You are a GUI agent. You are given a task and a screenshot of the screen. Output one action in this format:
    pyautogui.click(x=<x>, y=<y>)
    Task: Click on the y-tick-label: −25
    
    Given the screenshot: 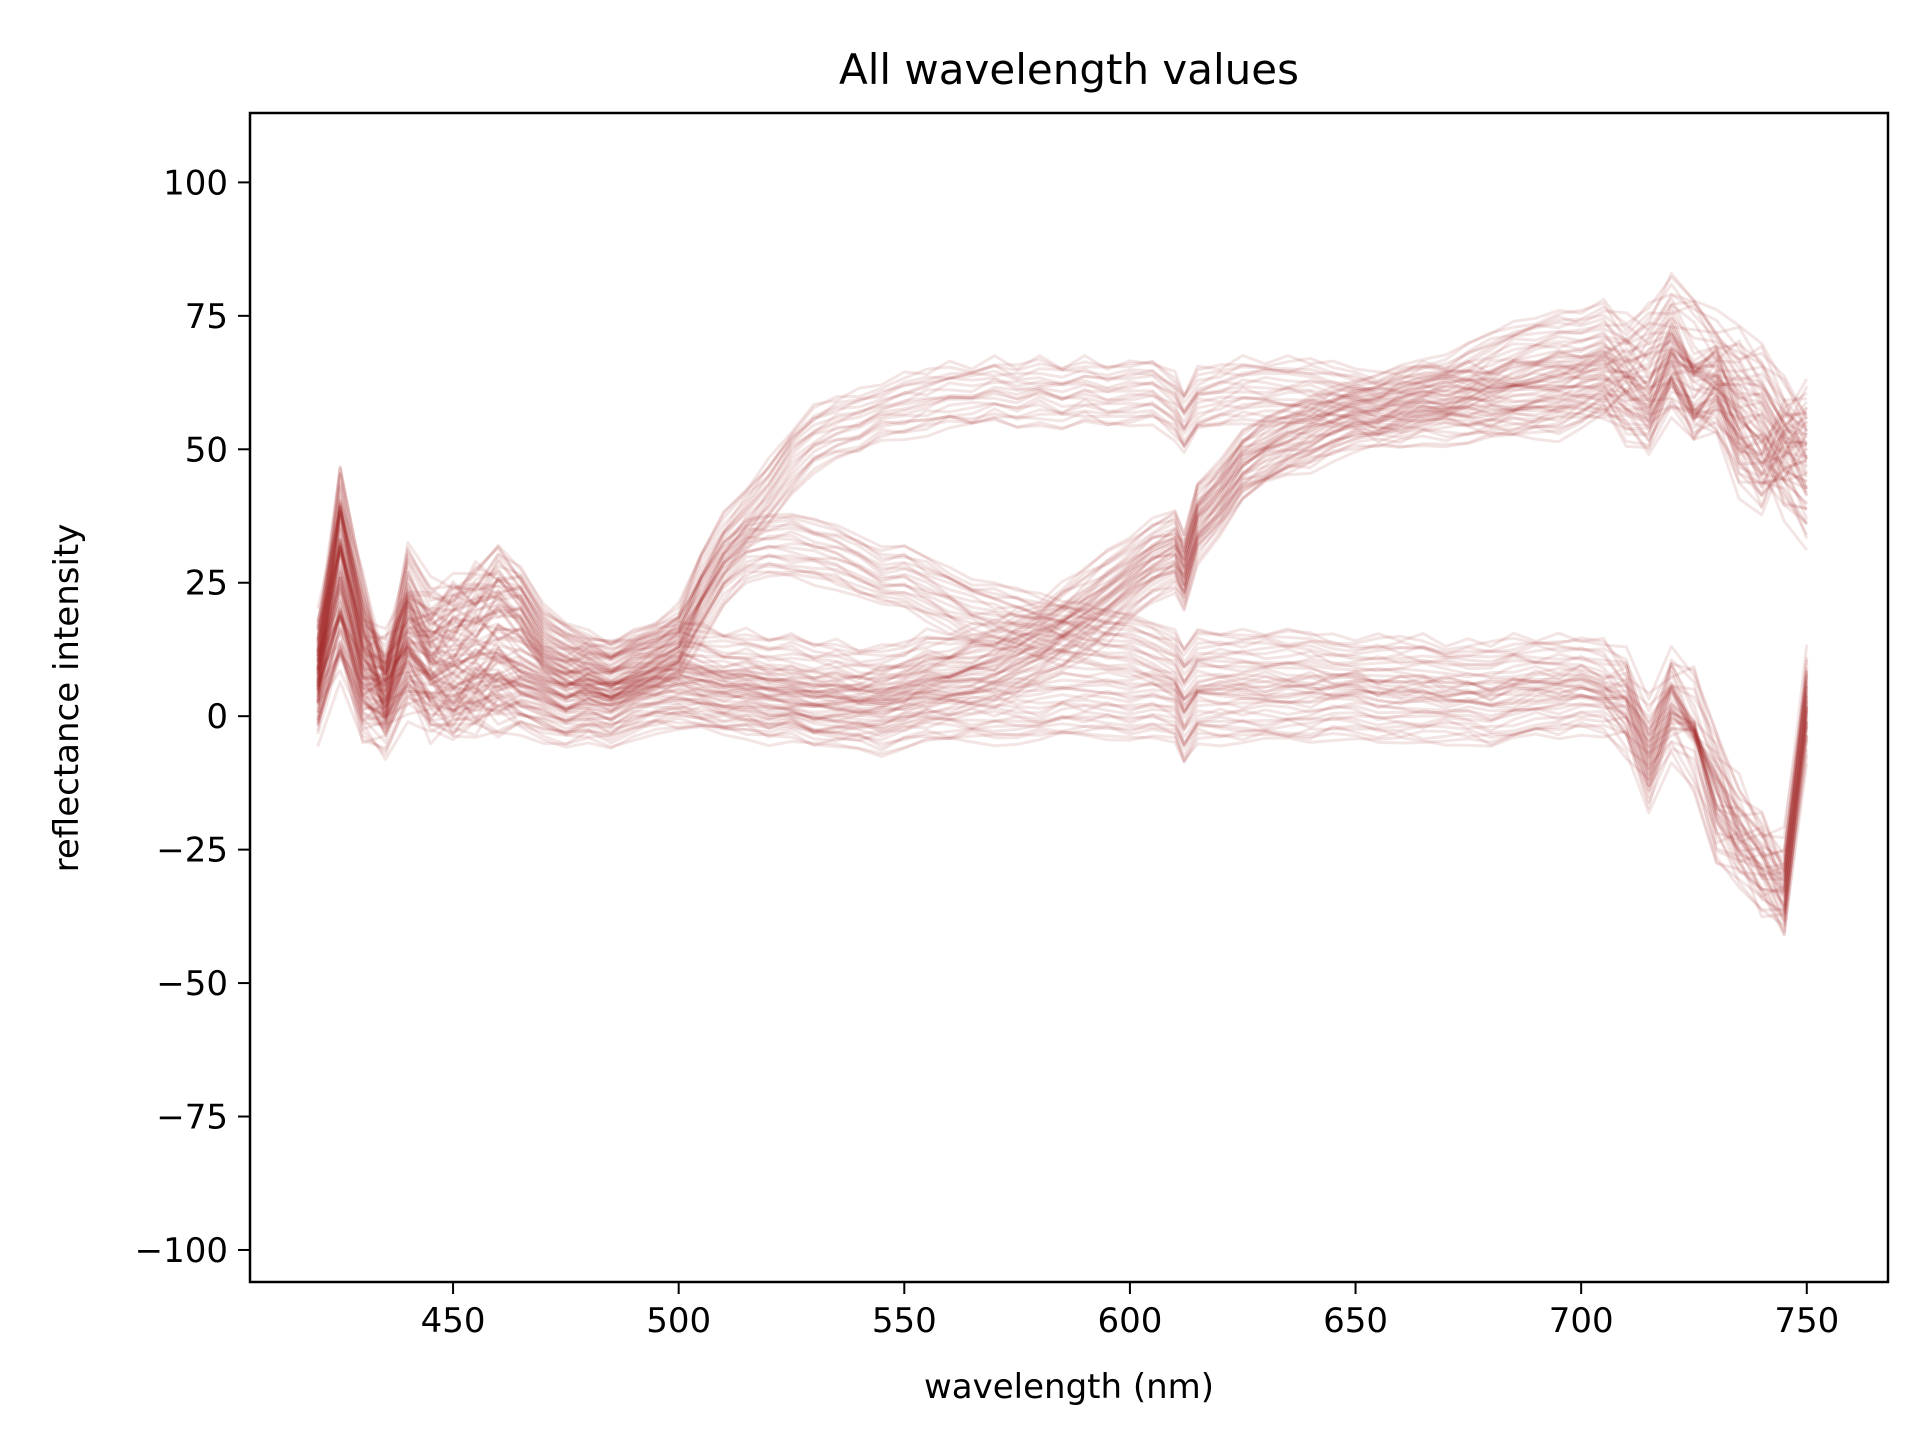 What is the action you would take?
    pyautogui.click(x=192, y=851)
    